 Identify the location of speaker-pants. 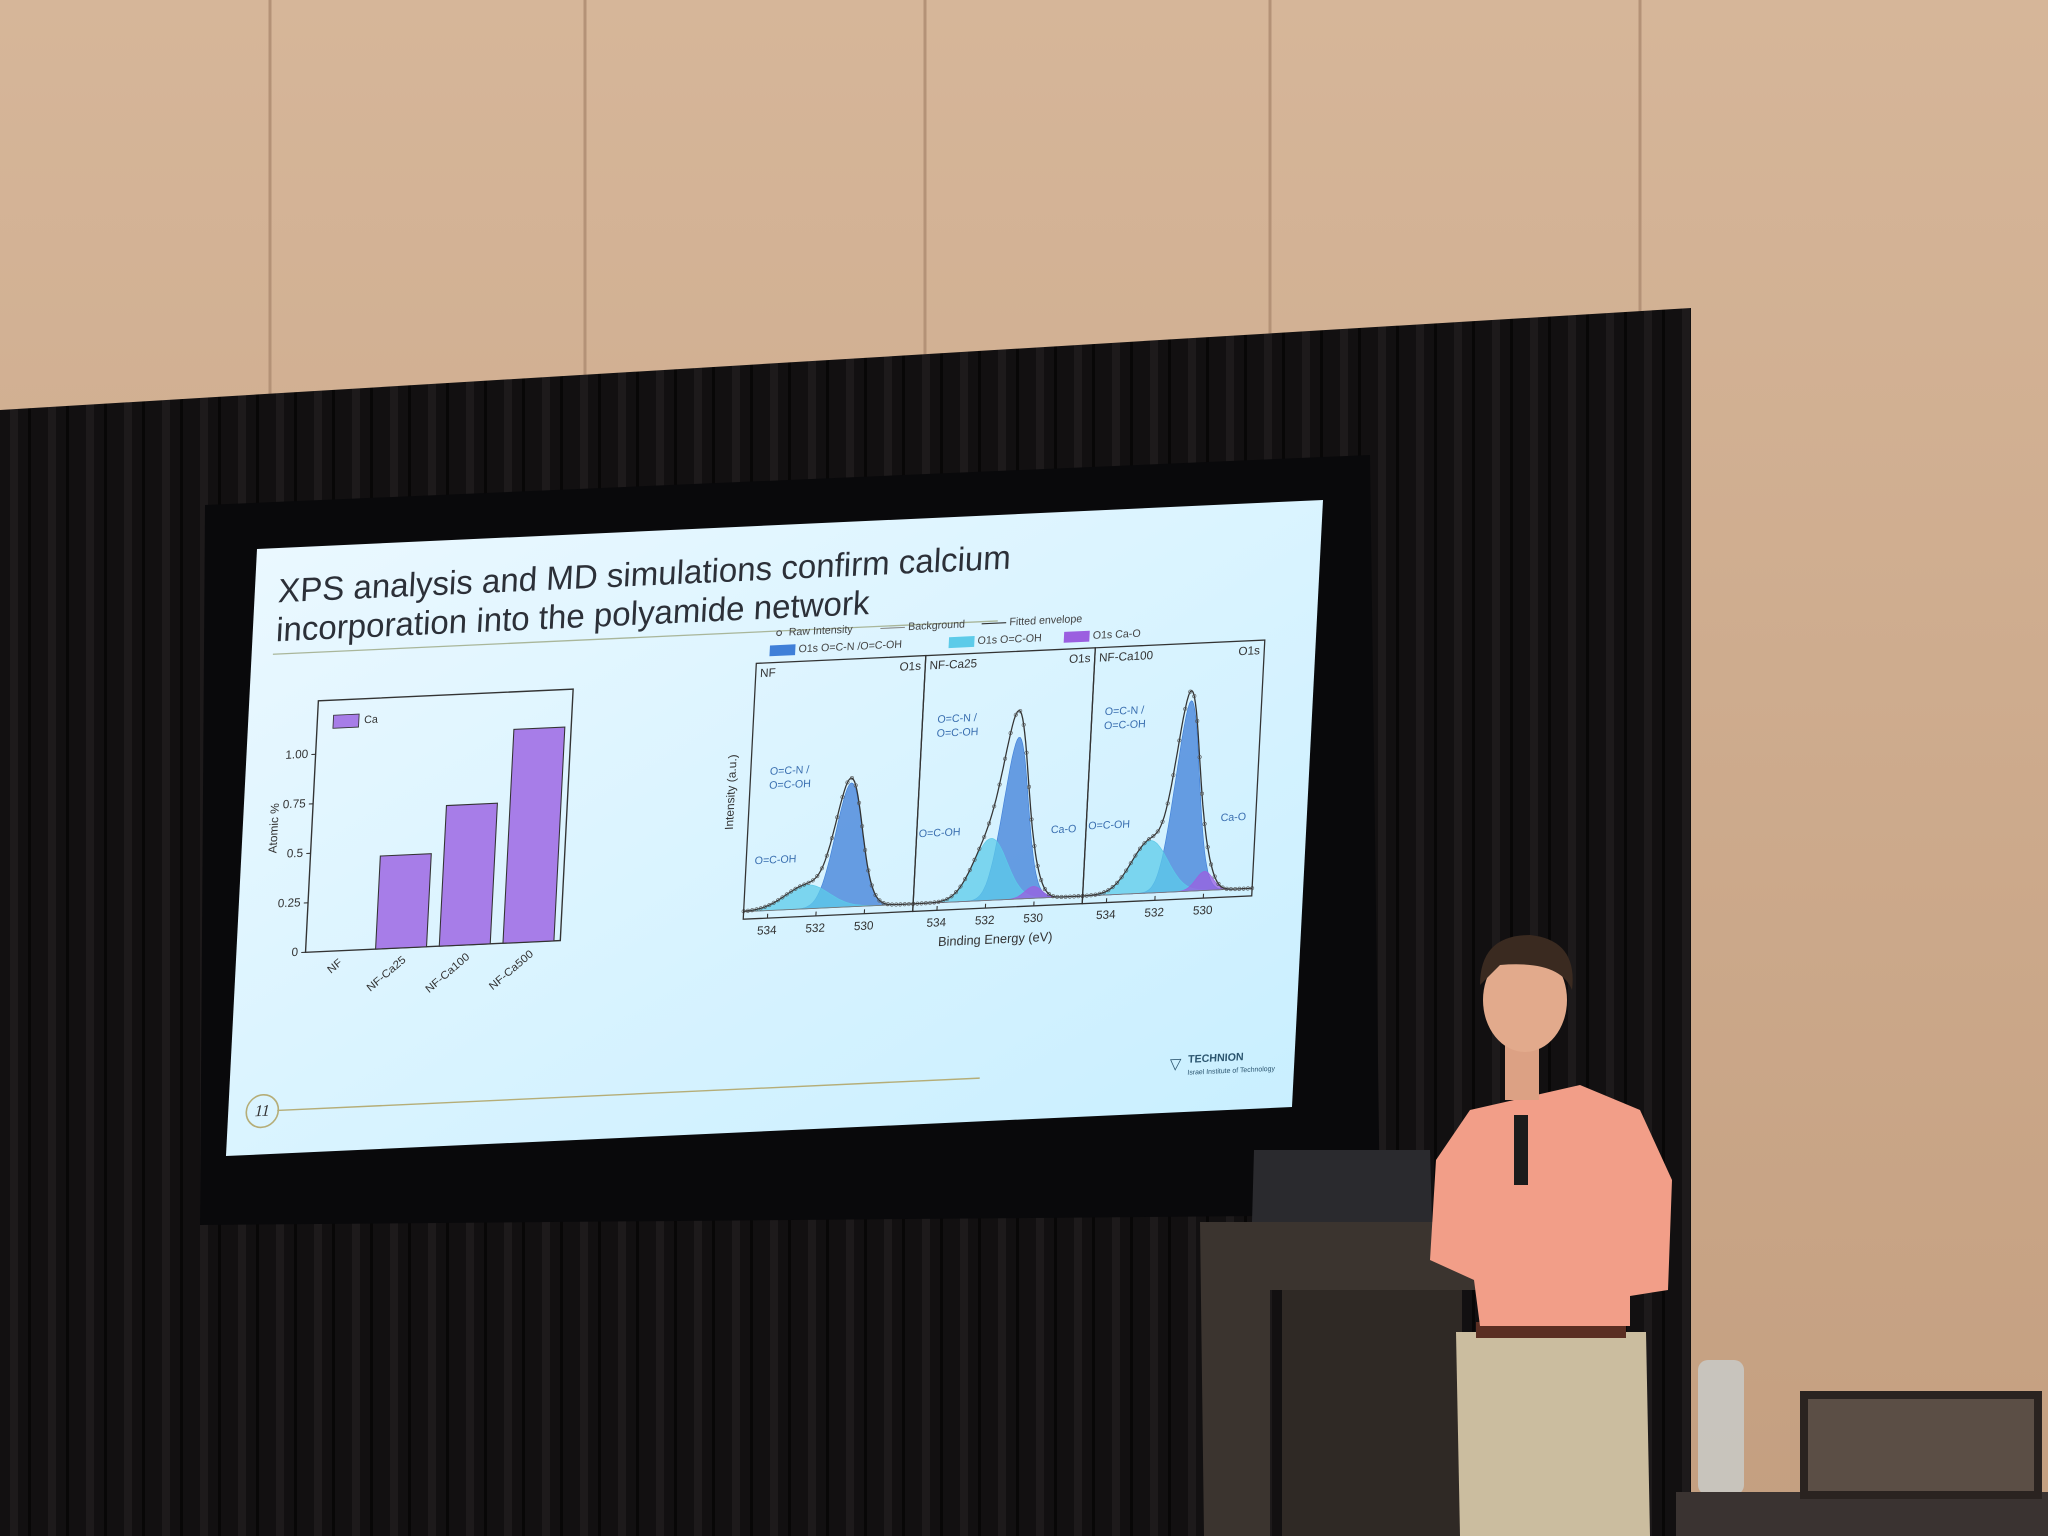
(1553, 1434).